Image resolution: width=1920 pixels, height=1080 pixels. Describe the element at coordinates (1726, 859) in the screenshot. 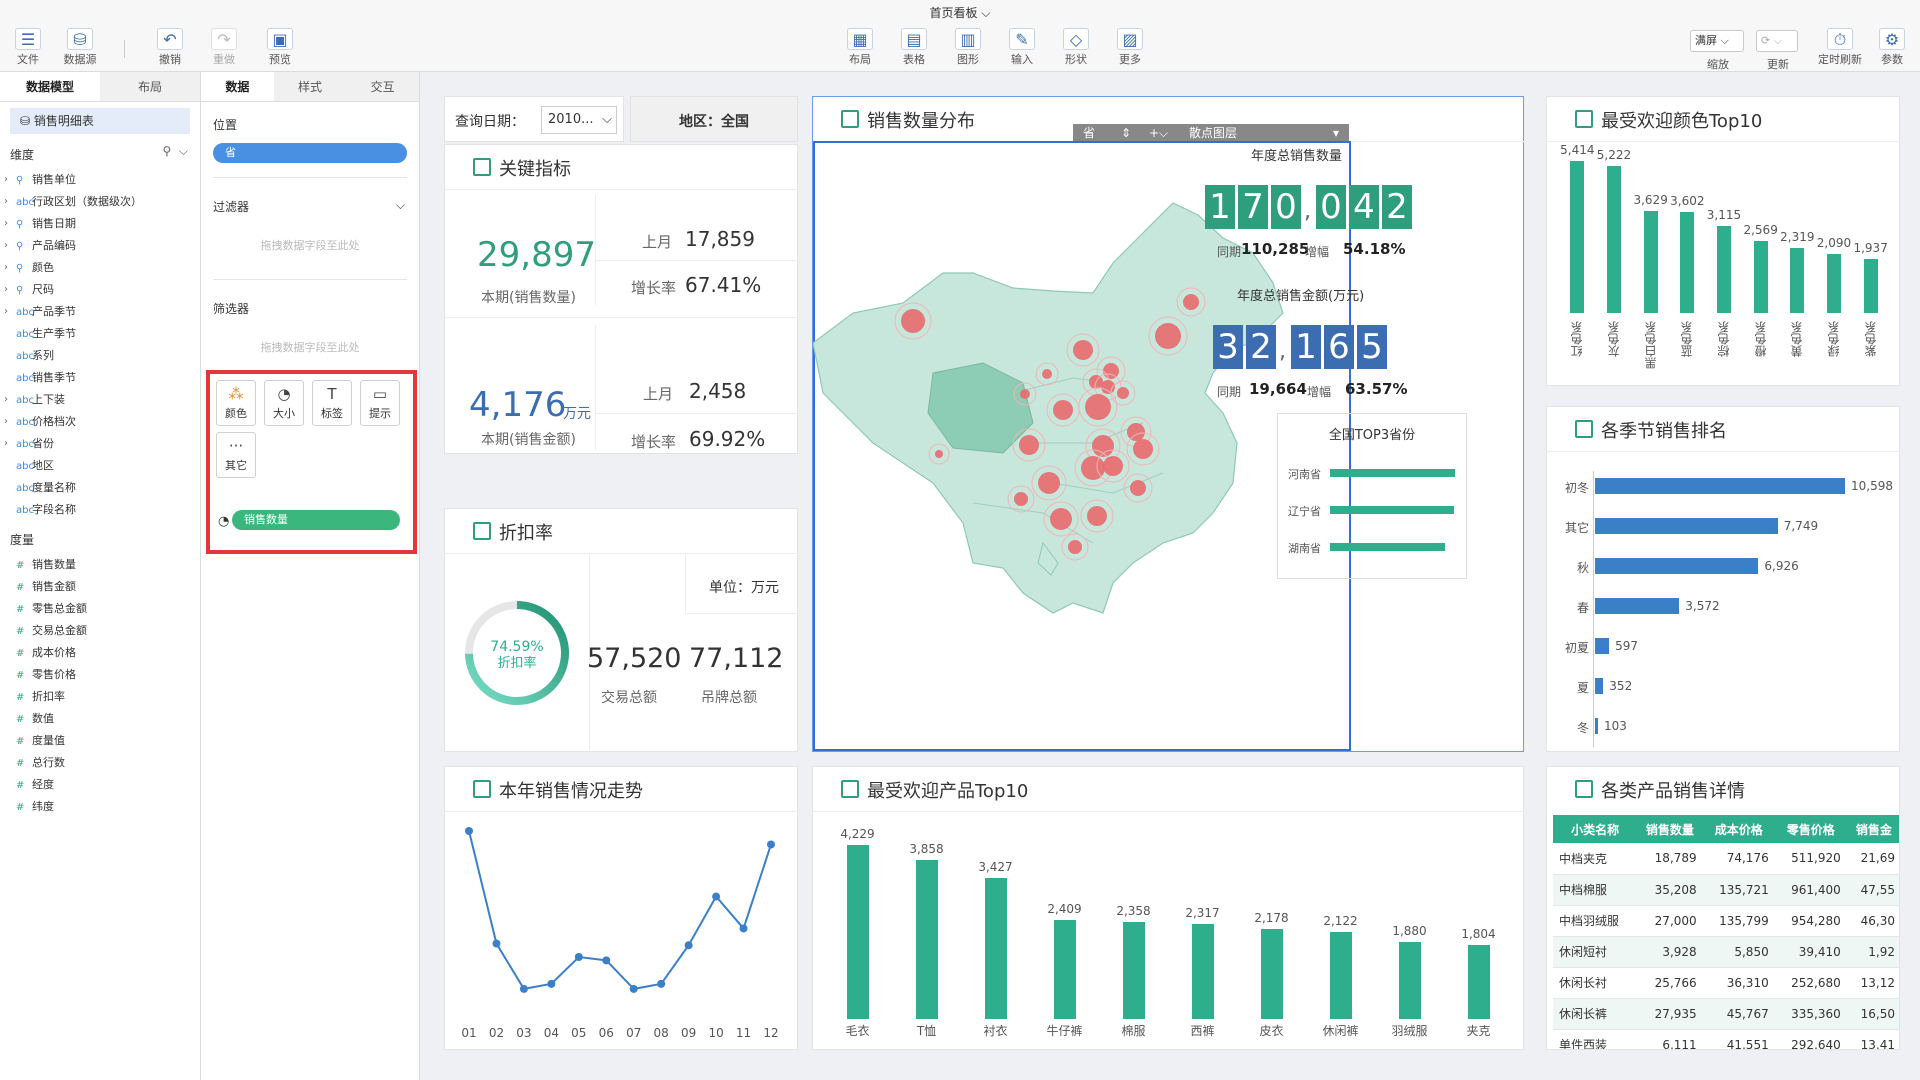

I see `table-row: 中档夹克 18,789 74,176 511,920 21,69` at that location.